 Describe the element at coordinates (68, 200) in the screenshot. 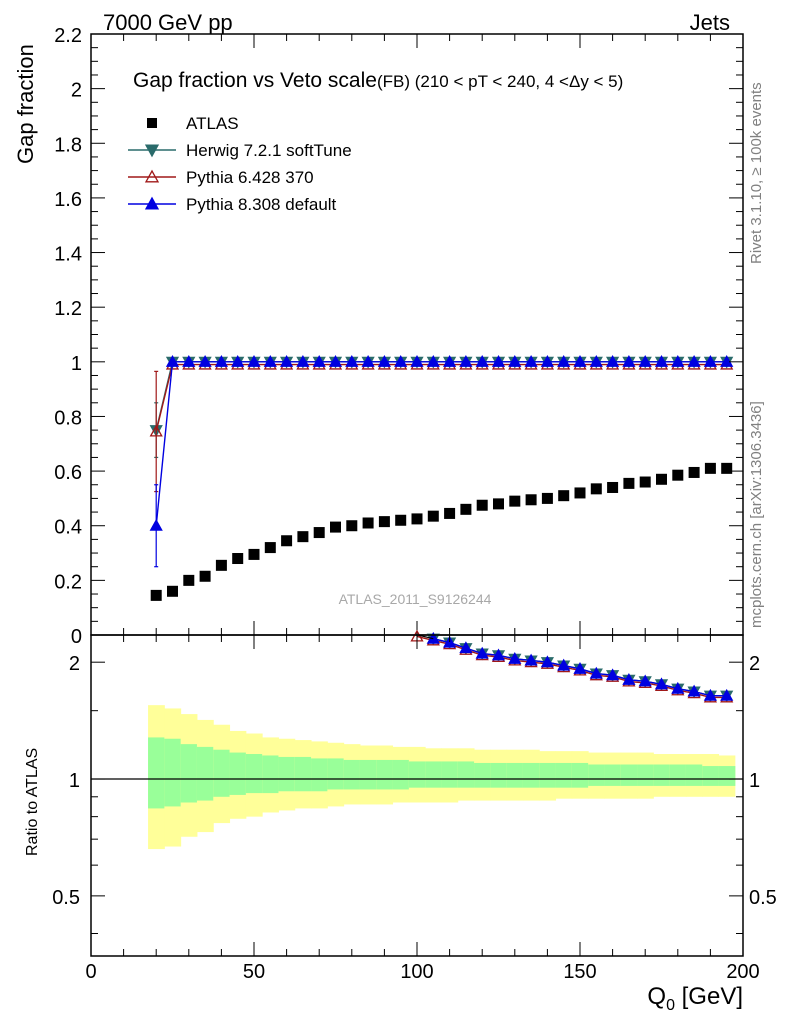

I see `y-tick-label: 1.6` at that location.